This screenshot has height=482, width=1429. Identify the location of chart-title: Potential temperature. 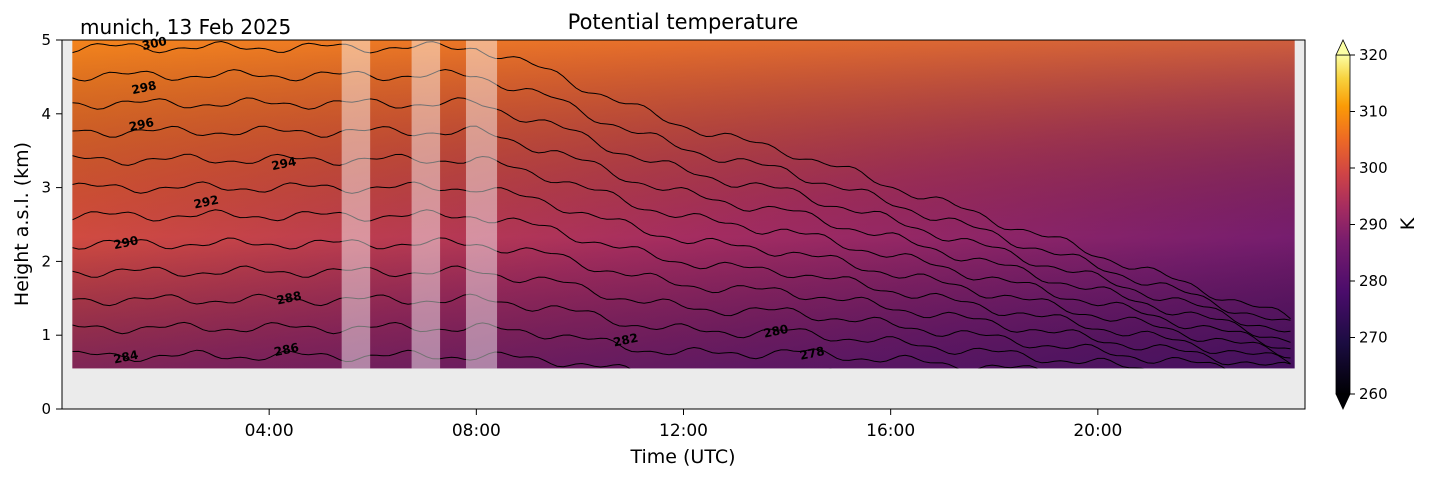
(683, 22).